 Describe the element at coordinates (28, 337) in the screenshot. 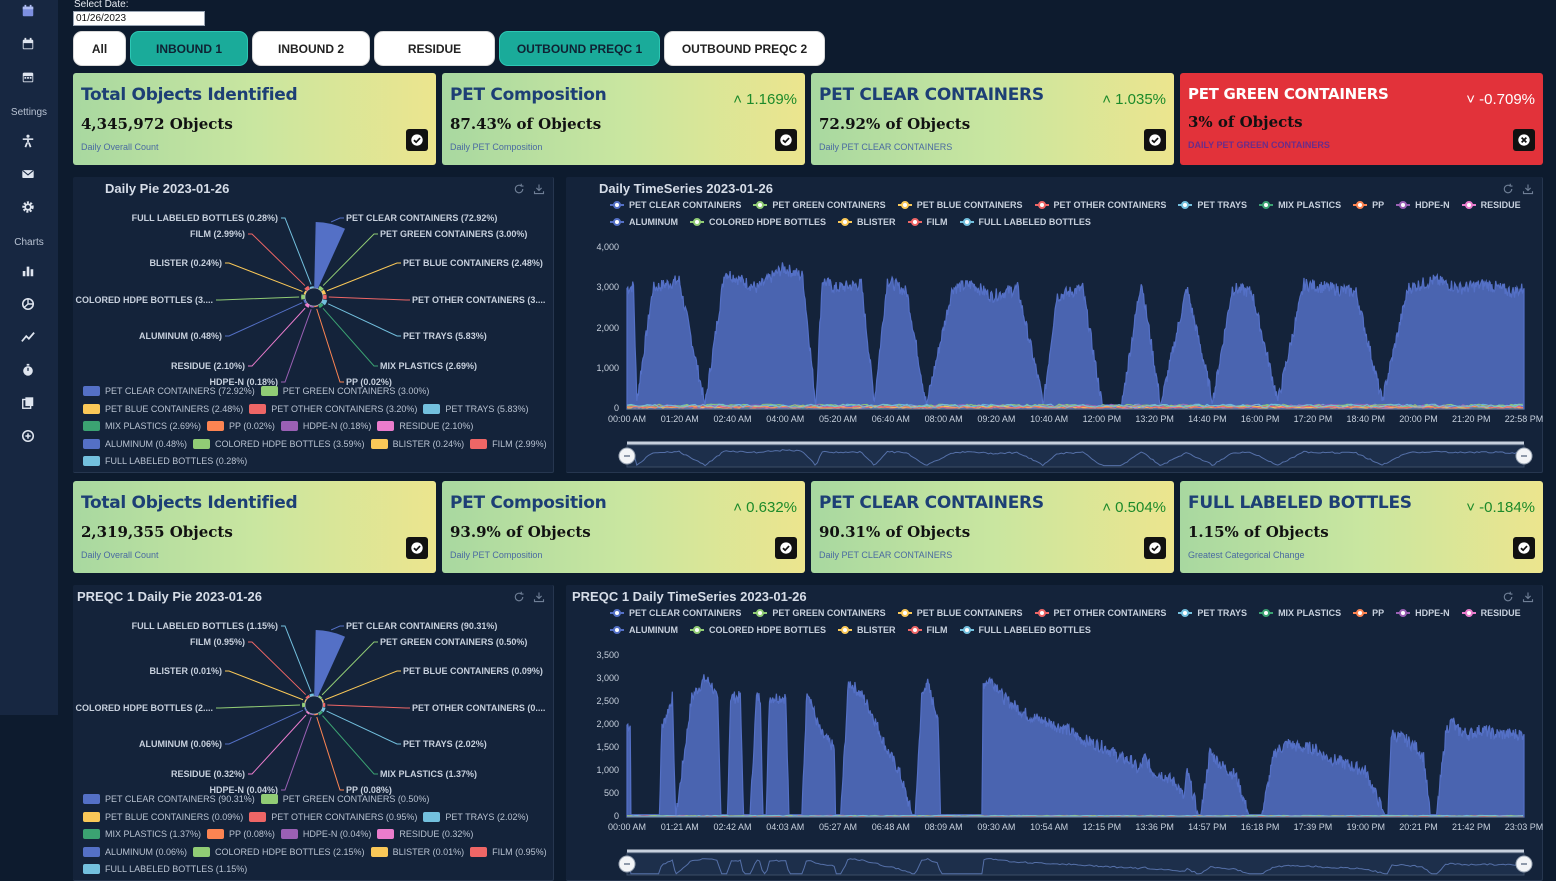

I see `line-chart-icon` at that location.